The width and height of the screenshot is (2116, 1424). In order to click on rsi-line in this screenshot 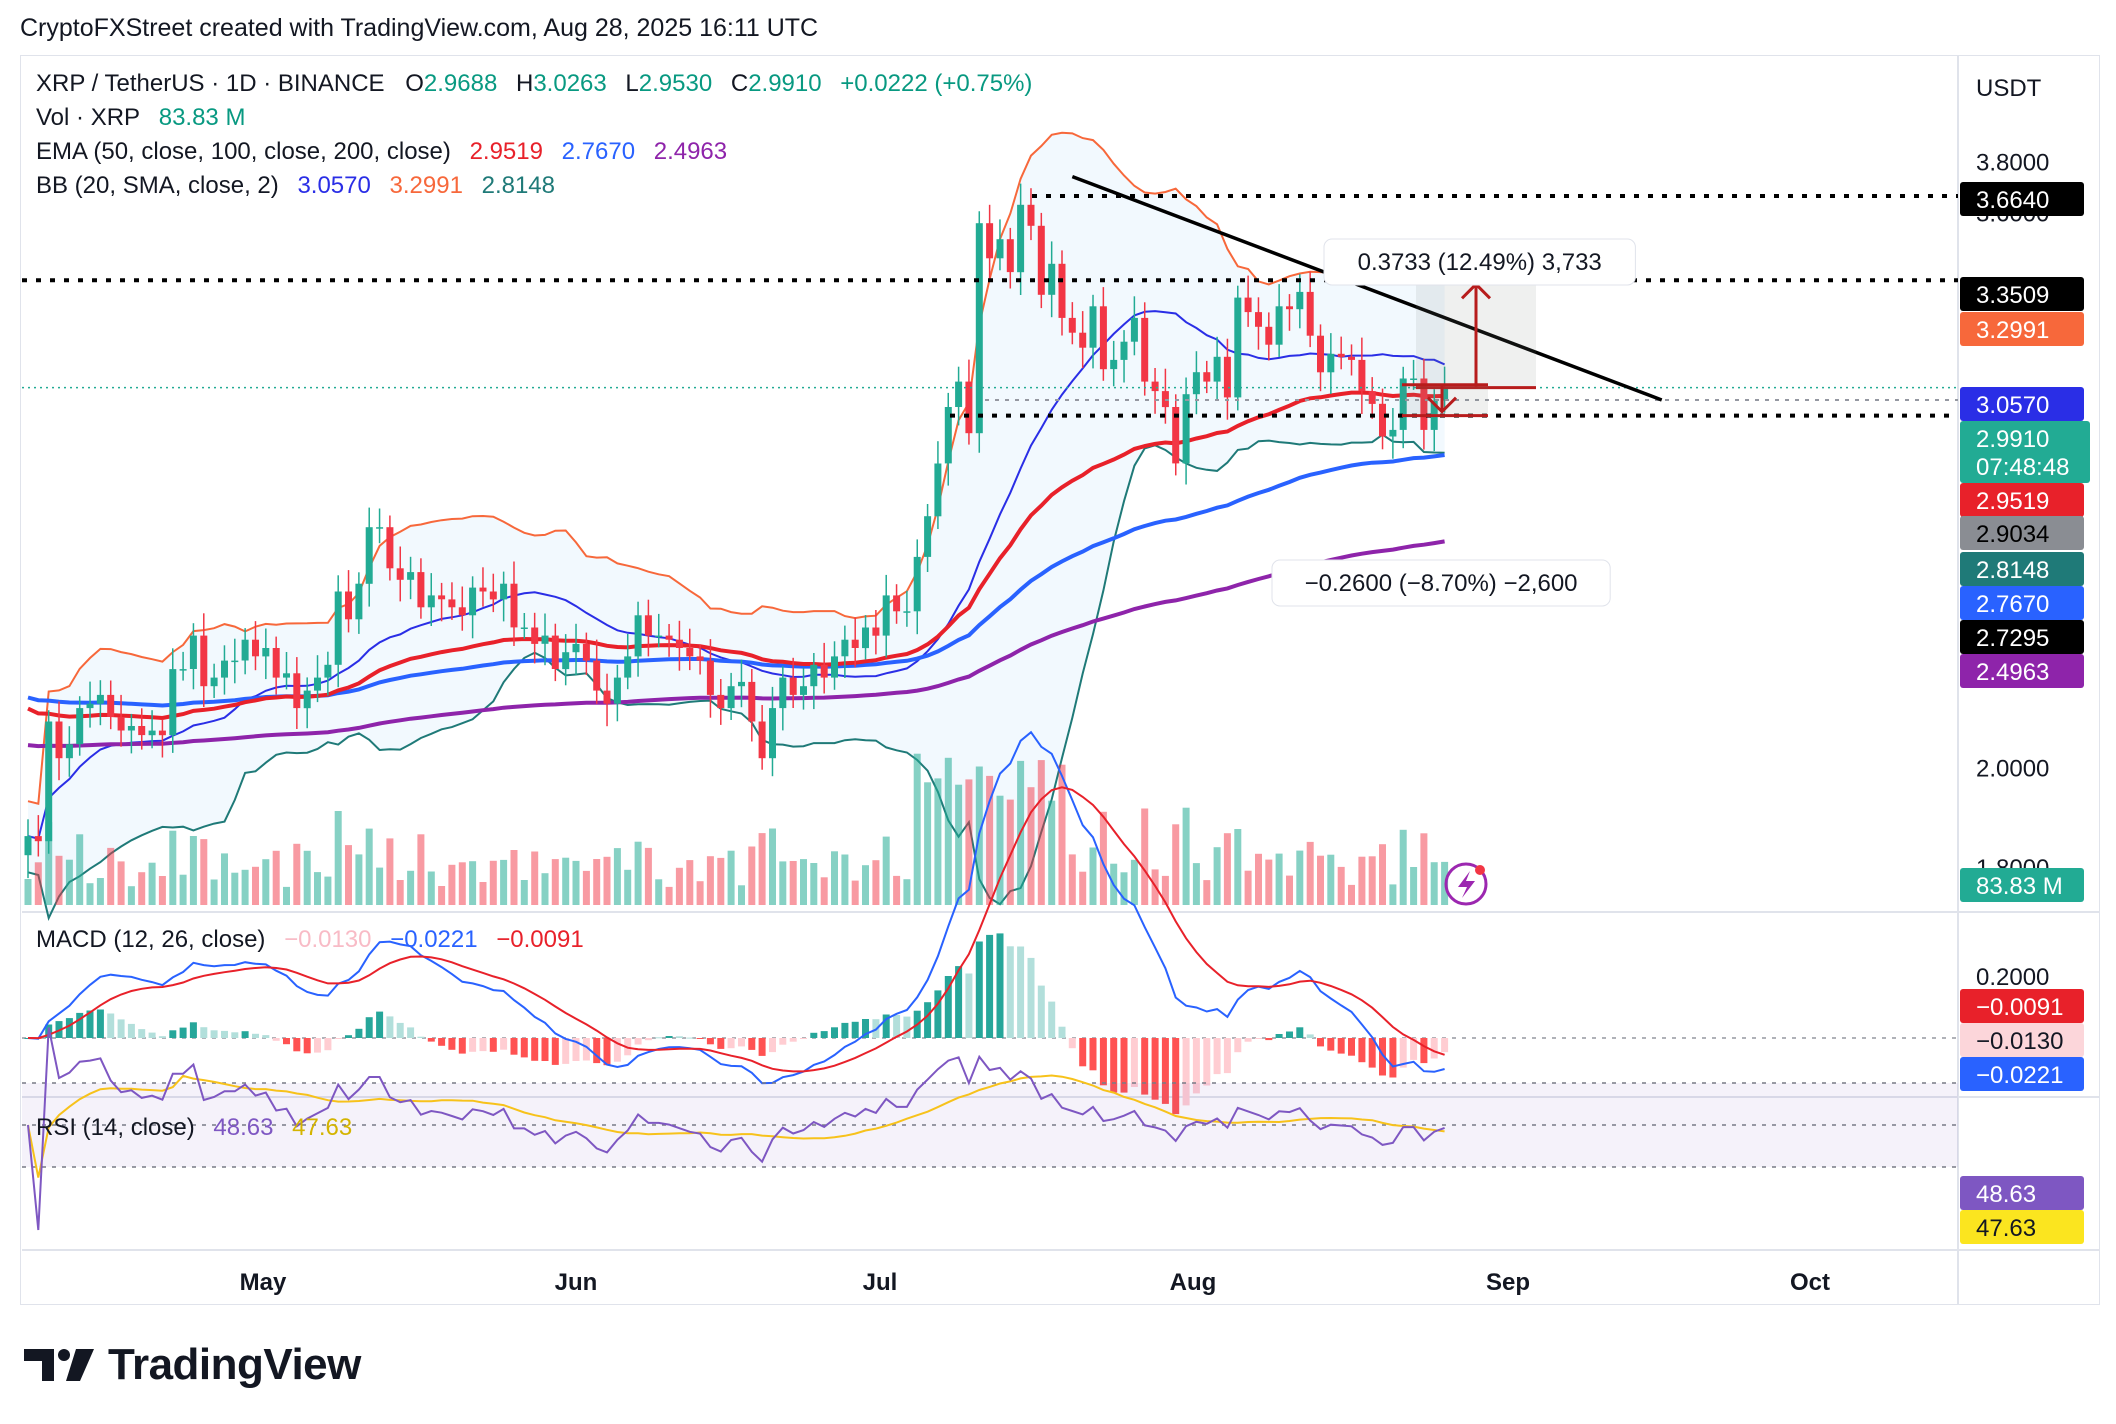, I will do `click(736, 1129)`.